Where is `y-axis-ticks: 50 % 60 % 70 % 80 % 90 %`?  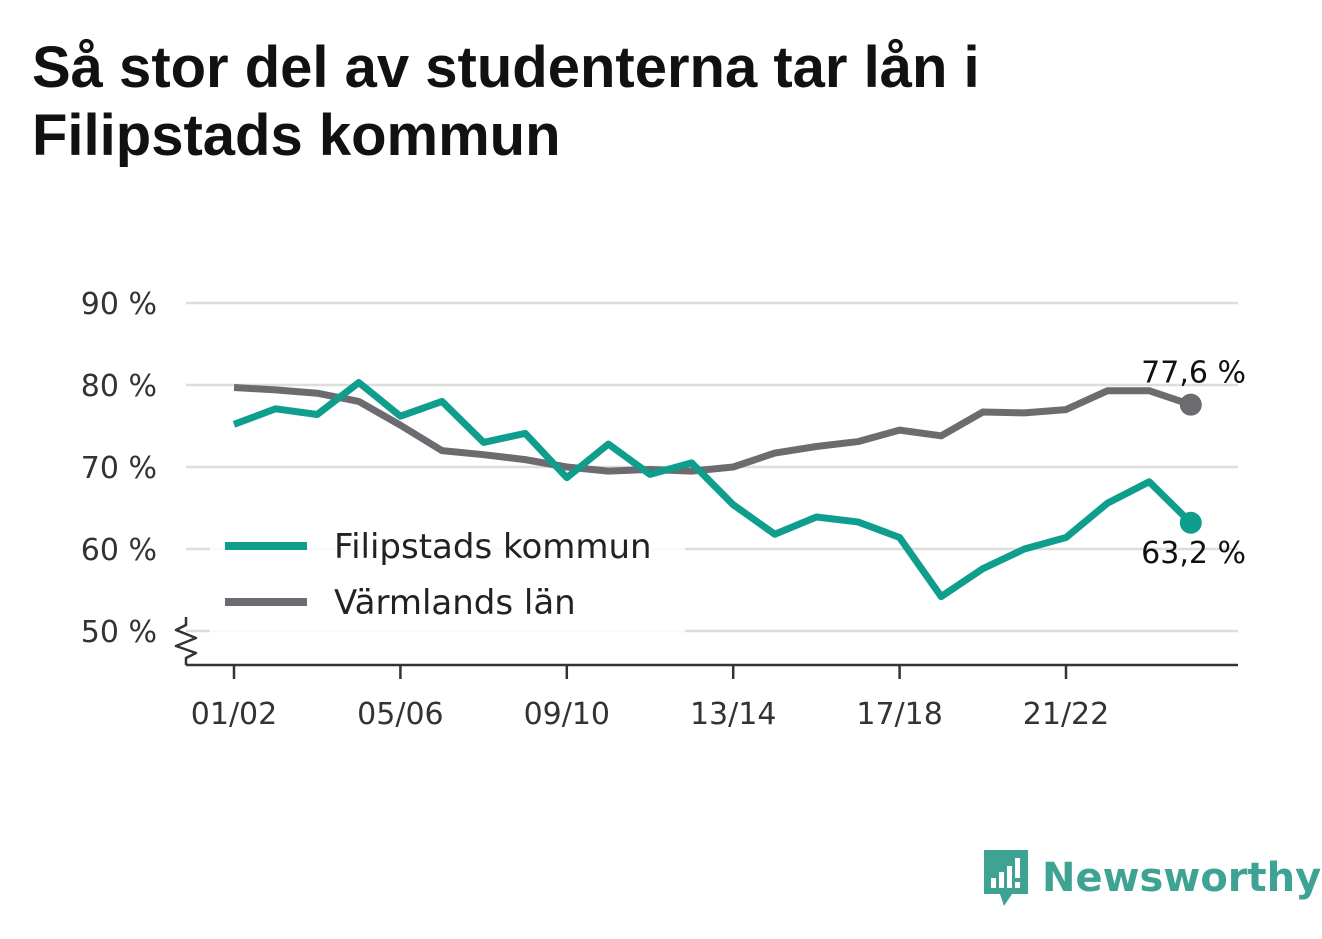 y-axis-ticks: 50 % 60 % 70 % 80 % 90 % is located at coordinates (119, 468).